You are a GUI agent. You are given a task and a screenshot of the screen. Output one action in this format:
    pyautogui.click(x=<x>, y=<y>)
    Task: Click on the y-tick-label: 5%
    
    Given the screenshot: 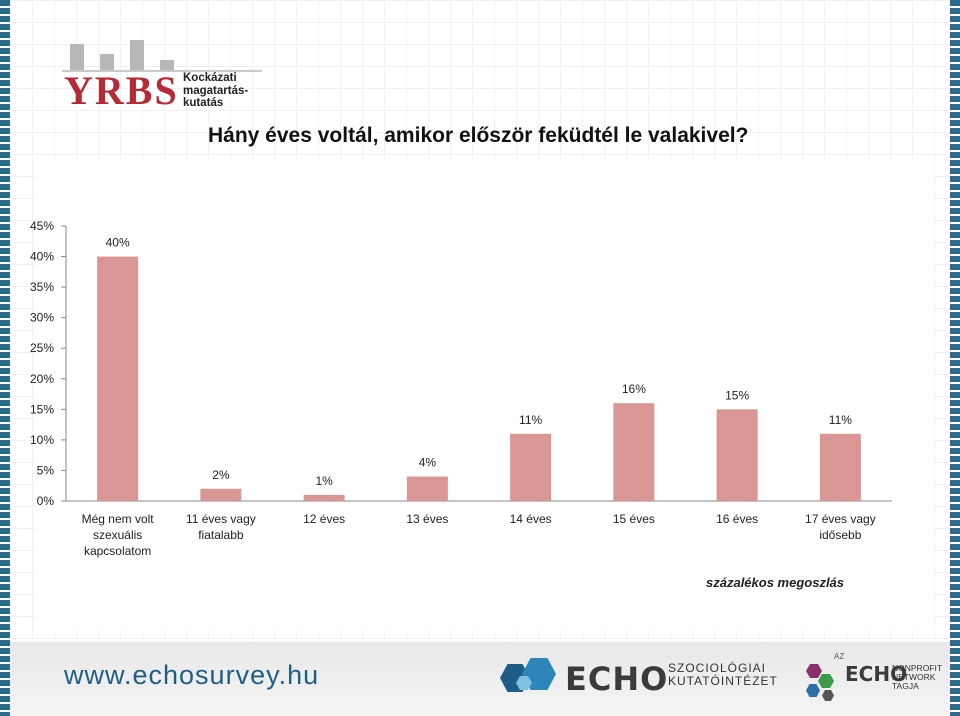 What is the action you would take?
    pyautogui.click(x=46, y=470)
    